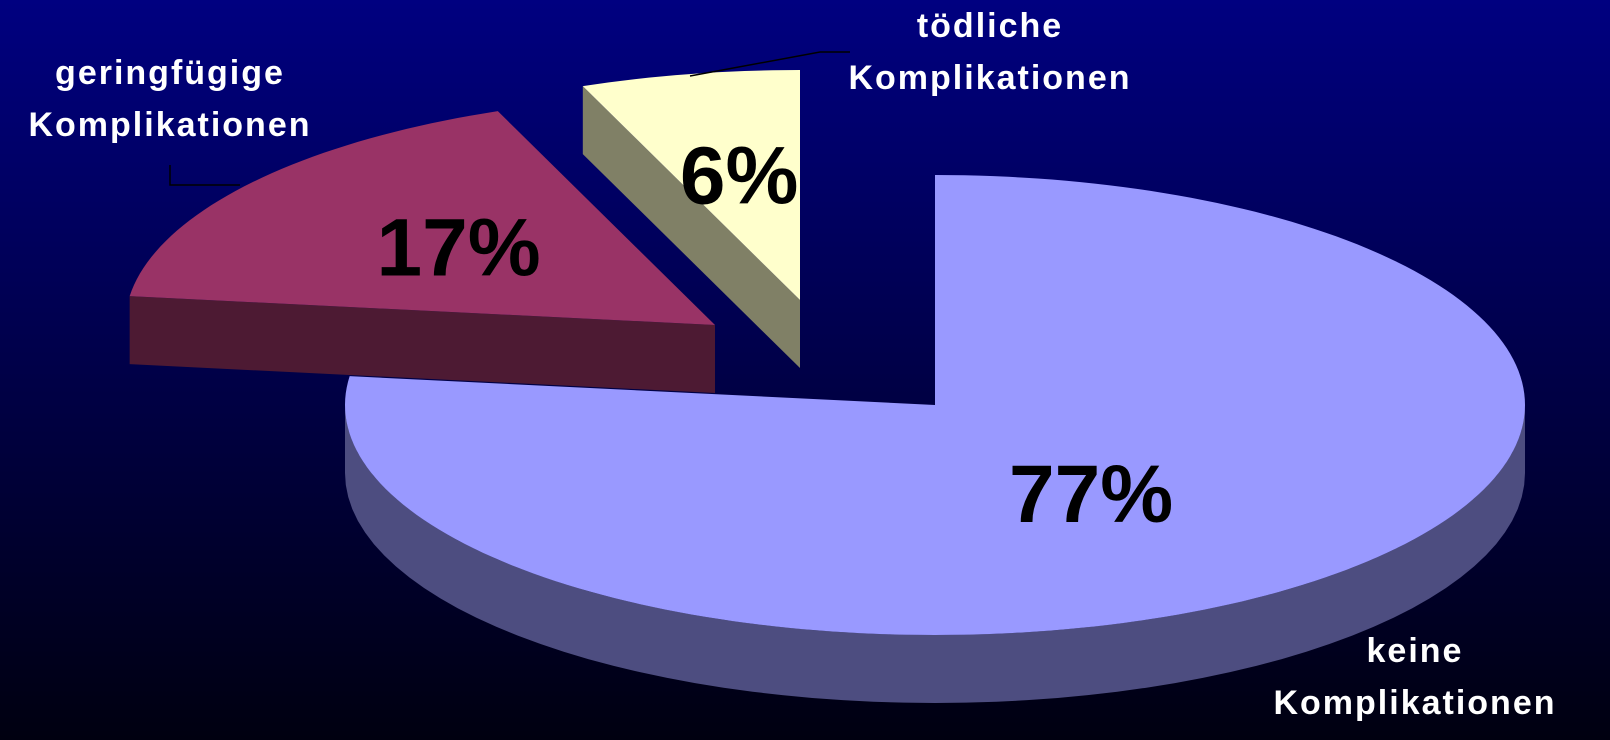 This screenshot has width=1610, height=740. What do you see at coordinates (989, 52) in the screenshot?
I see `category-label: tödliche Komplikationen` at bounding box center [989, 52].